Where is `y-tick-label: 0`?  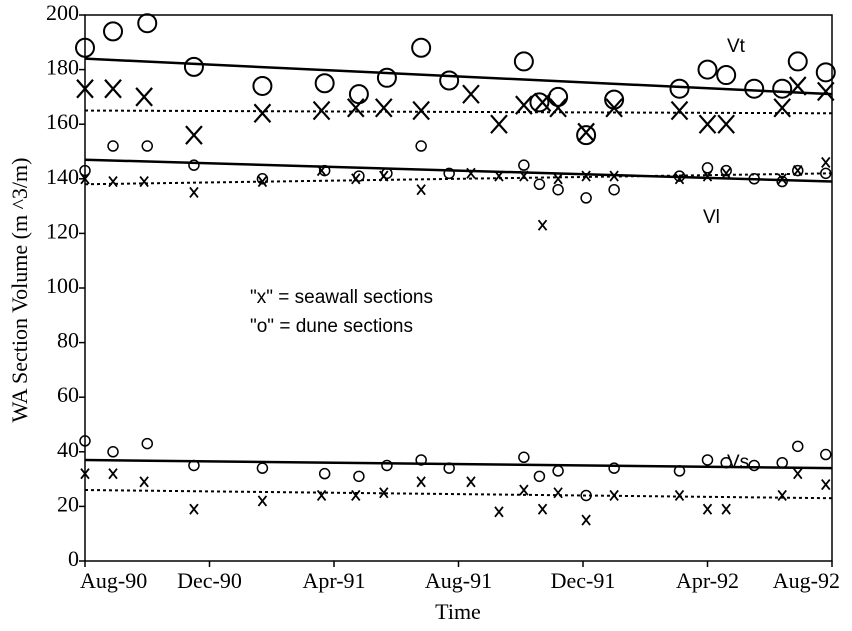
y-tick-label: 0 is located at coordinates (73, 558).